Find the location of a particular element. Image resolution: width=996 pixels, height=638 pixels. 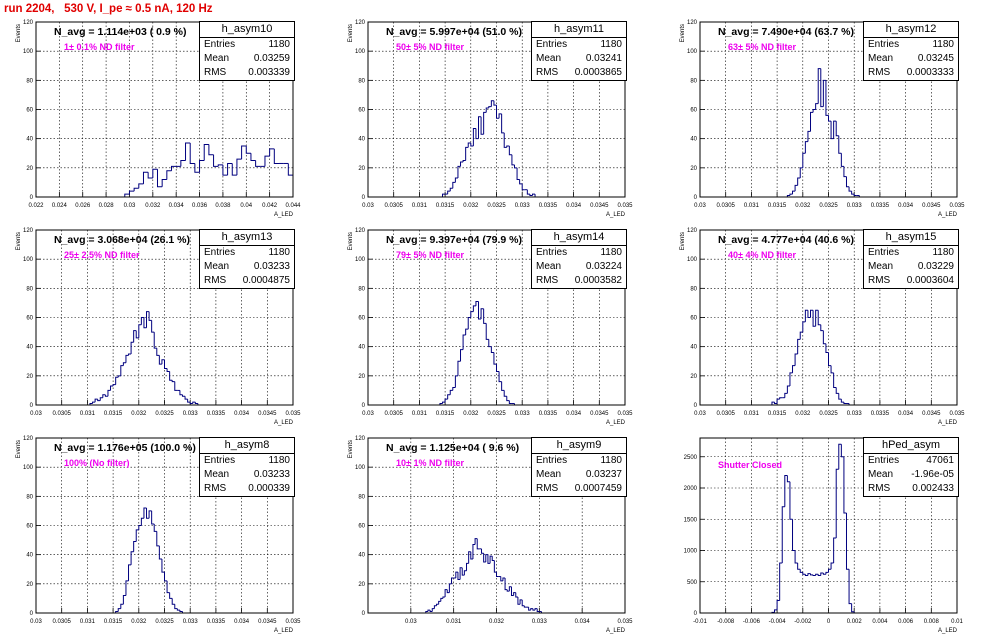

x-tick-label: 0.0345 is located at coordinates (931, 206).